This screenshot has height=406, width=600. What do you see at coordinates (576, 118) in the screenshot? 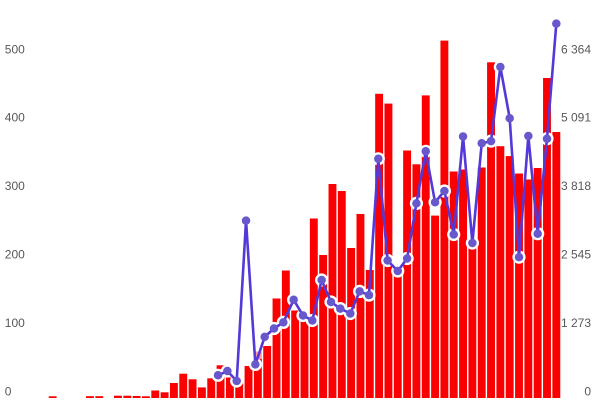
I see `svg-text: 5 091` at bounding box center [576, 118].